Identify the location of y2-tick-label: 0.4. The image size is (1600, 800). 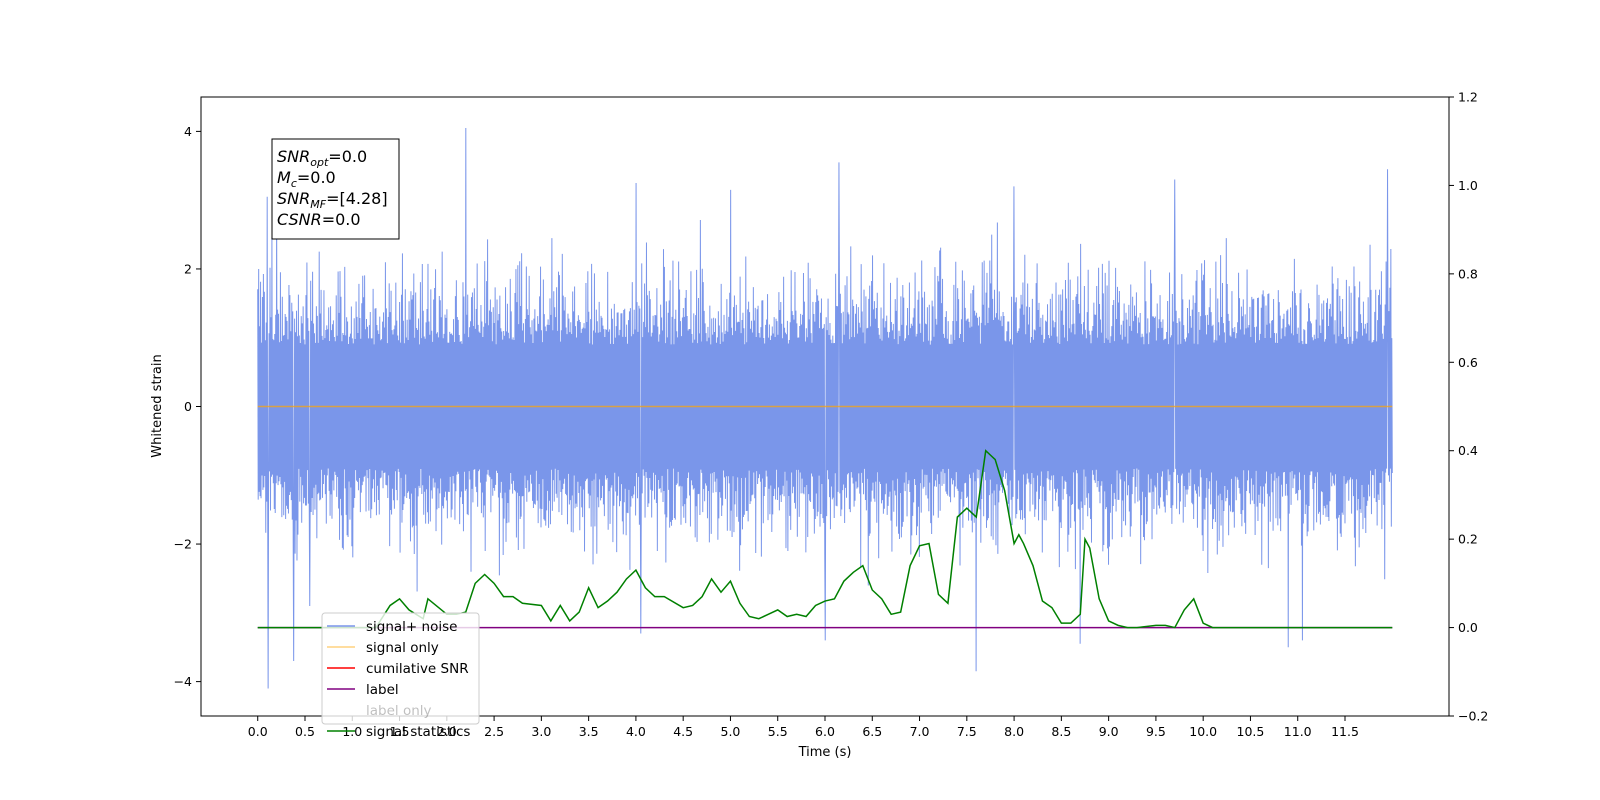
(1468, 450).